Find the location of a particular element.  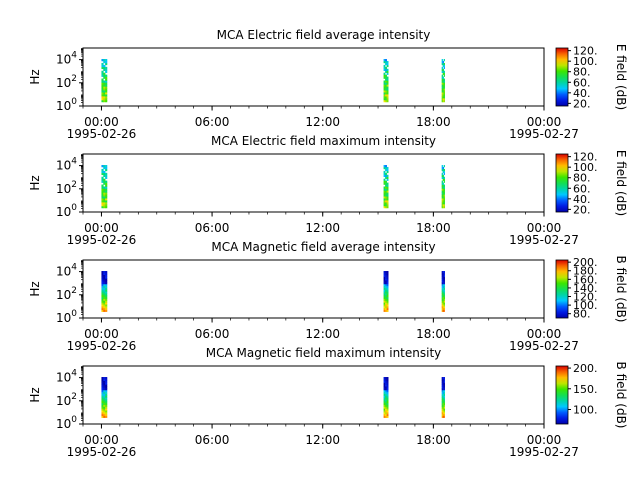

y-axis-label: Hz is located at coordinates (35, 182).